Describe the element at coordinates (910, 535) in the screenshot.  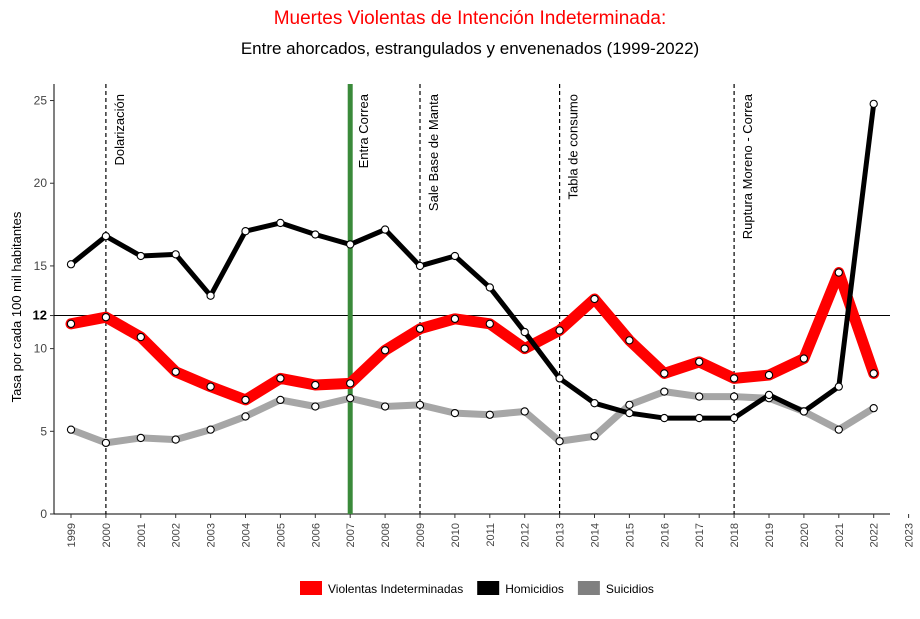
I see `x-tick-label: 2023` at that location.